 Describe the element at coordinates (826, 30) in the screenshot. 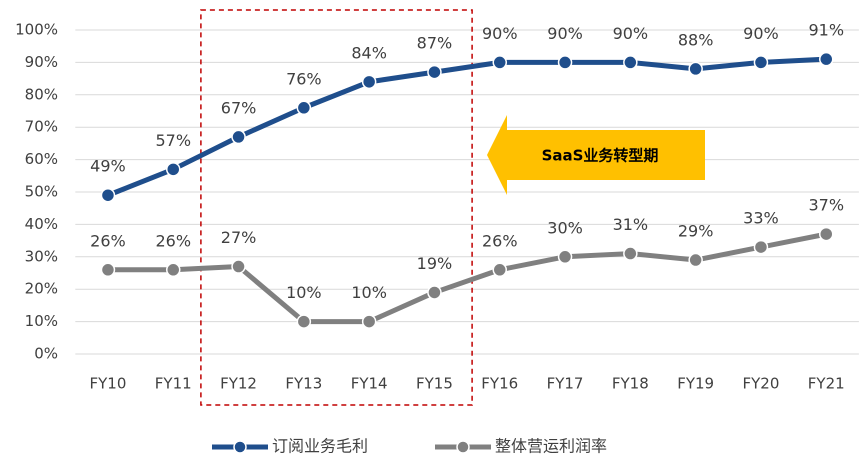

I see `value-label: 91%` at that location.